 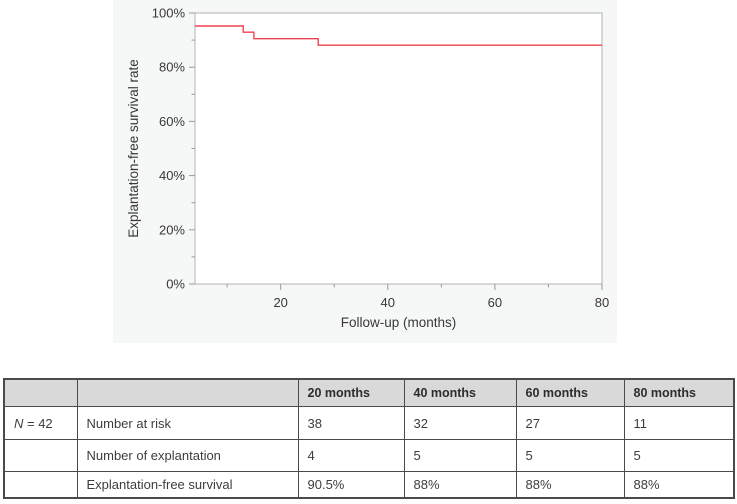 I want to click on header-cell-40-months: 40 months, so click(x=460, y=392).